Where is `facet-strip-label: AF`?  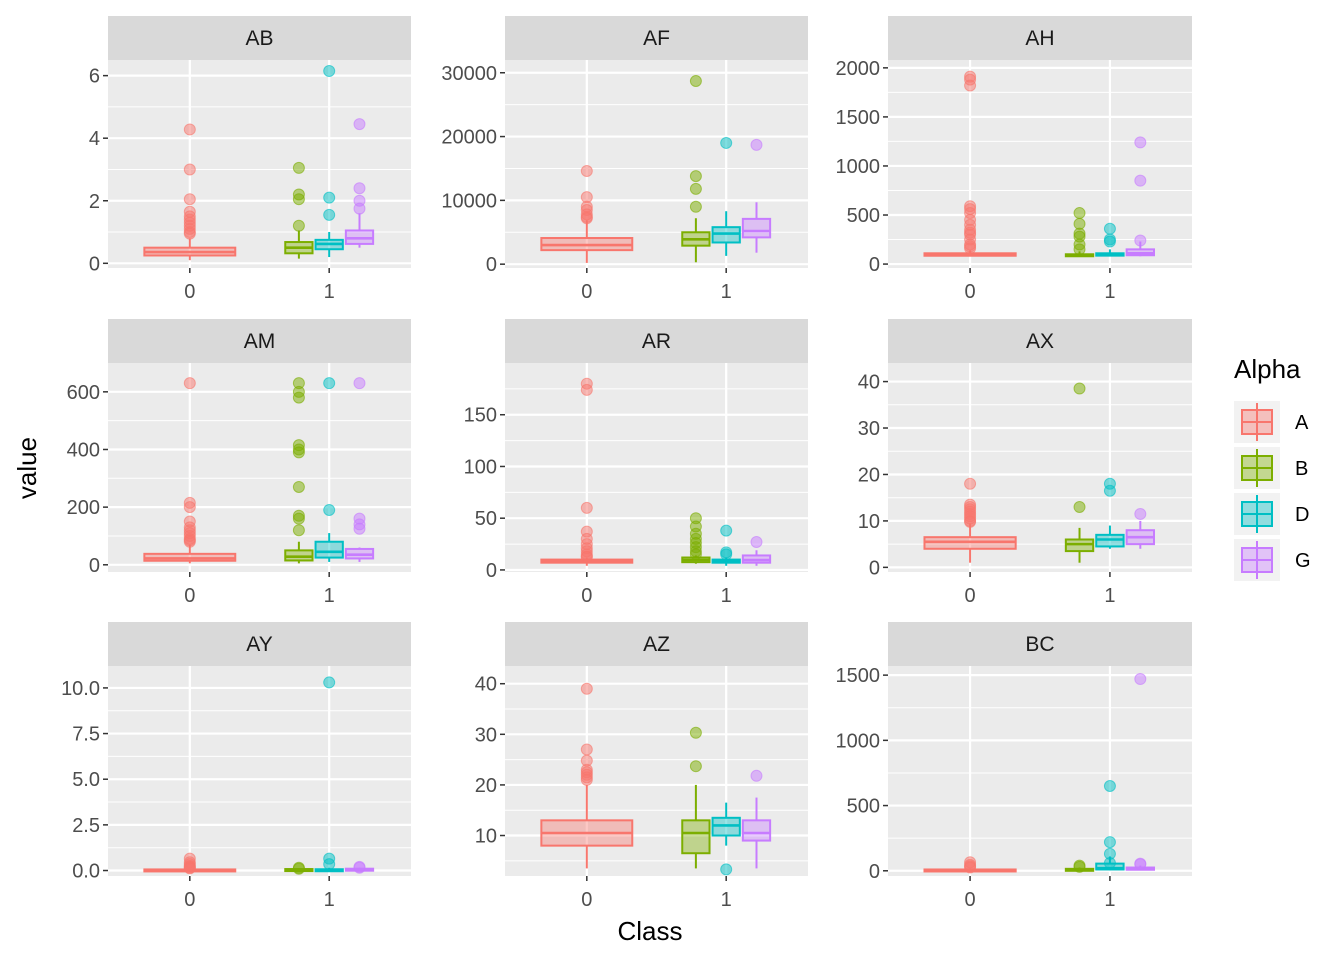 facet-strip-label: AF is located at coordinates (656, 38).